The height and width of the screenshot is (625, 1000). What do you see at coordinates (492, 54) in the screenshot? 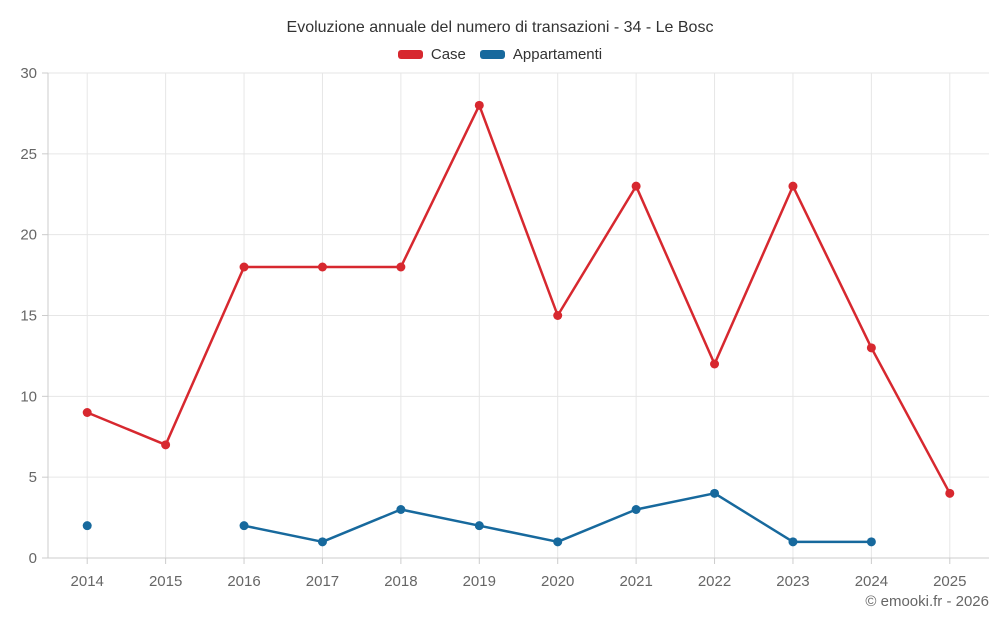
I see `appartamenti-series-swatch` at bounding box center [492, 54].